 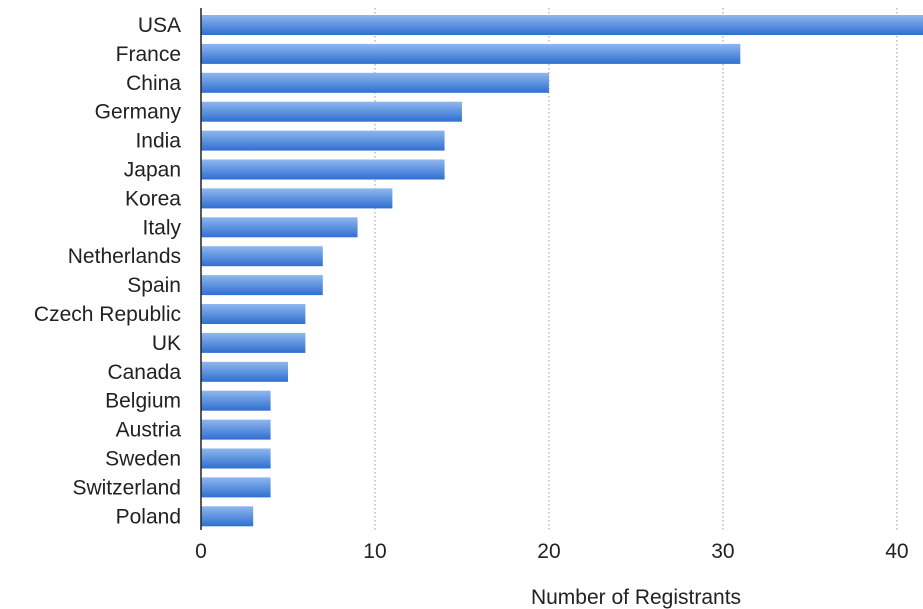 What do you see at coordinates (722, 551) in the screenshot?
I see `x-tick-label-30: 30` at bounding box center [722, 551].